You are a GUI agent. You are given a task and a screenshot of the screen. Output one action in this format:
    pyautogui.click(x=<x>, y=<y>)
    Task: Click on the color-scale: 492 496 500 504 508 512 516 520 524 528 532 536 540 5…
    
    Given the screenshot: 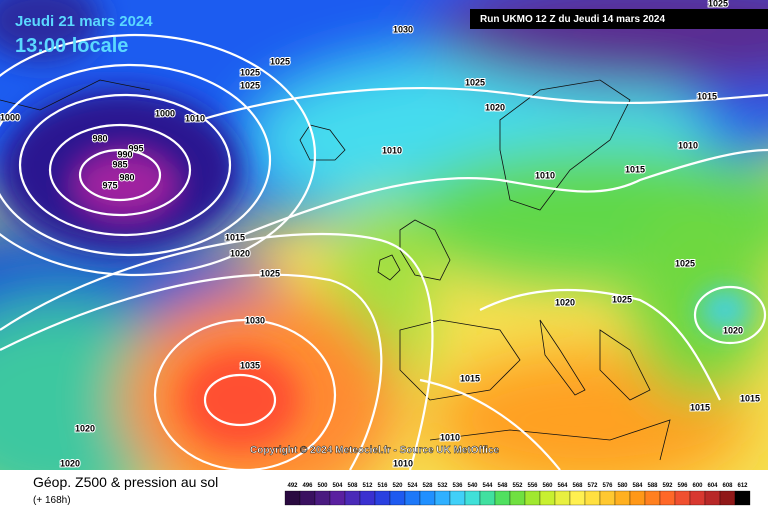 What is the action you would take?
    pyautogui.click(x=517, y=494)
    